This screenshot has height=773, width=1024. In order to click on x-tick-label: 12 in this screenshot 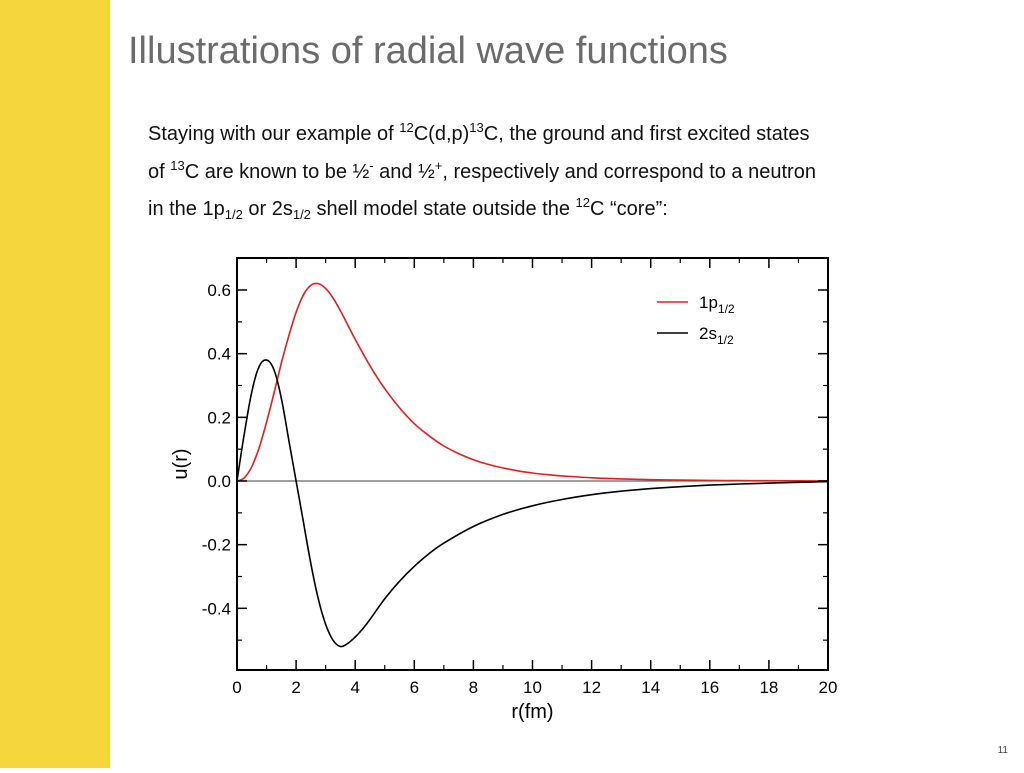, I will do `click(591, 687)`.